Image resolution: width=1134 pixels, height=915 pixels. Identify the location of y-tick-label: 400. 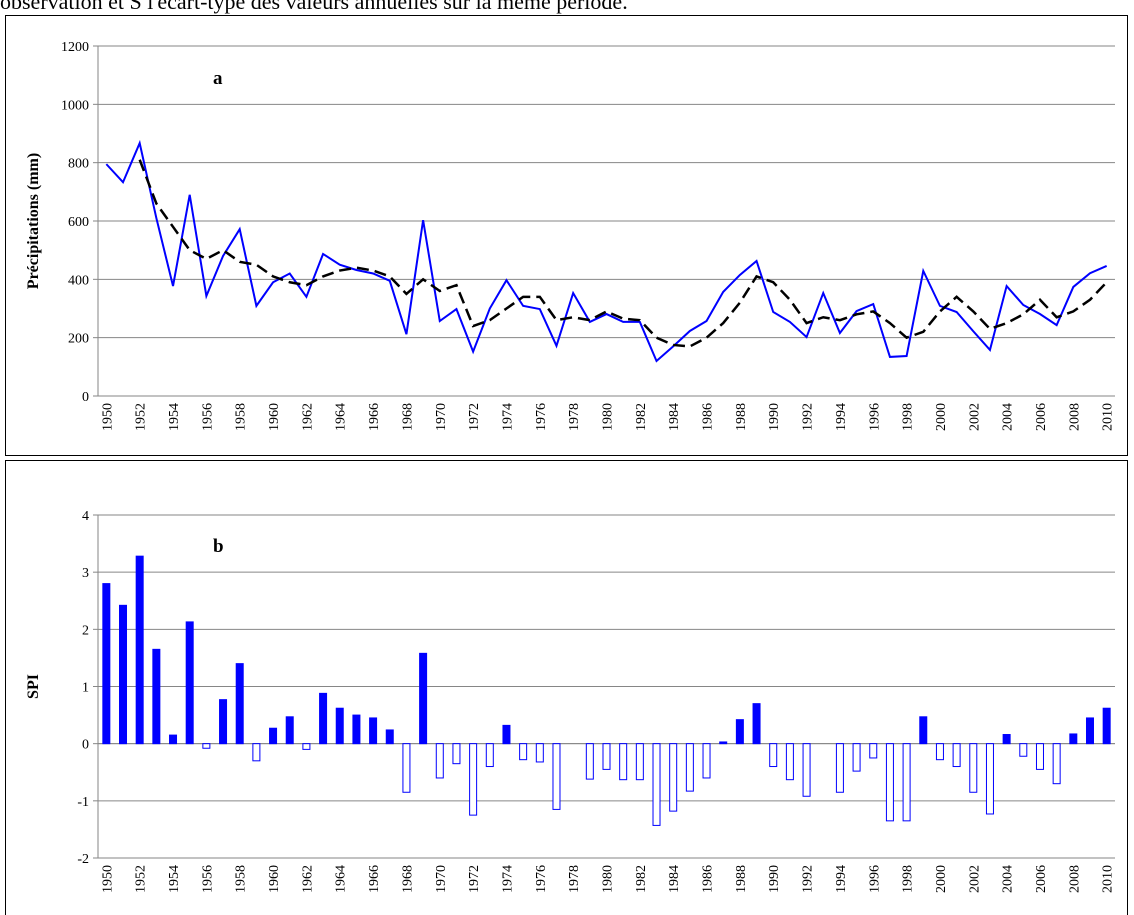
(78, 280).